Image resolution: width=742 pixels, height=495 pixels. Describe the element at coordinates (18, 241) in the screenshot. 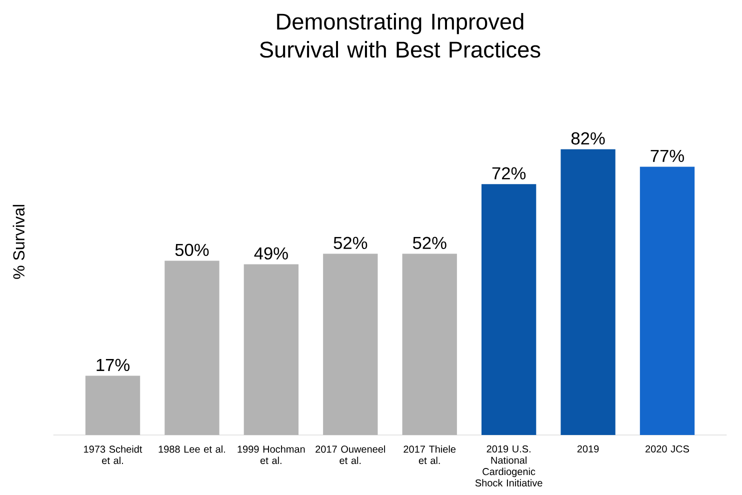

I see `y-axis-title: % Survival` at that location.